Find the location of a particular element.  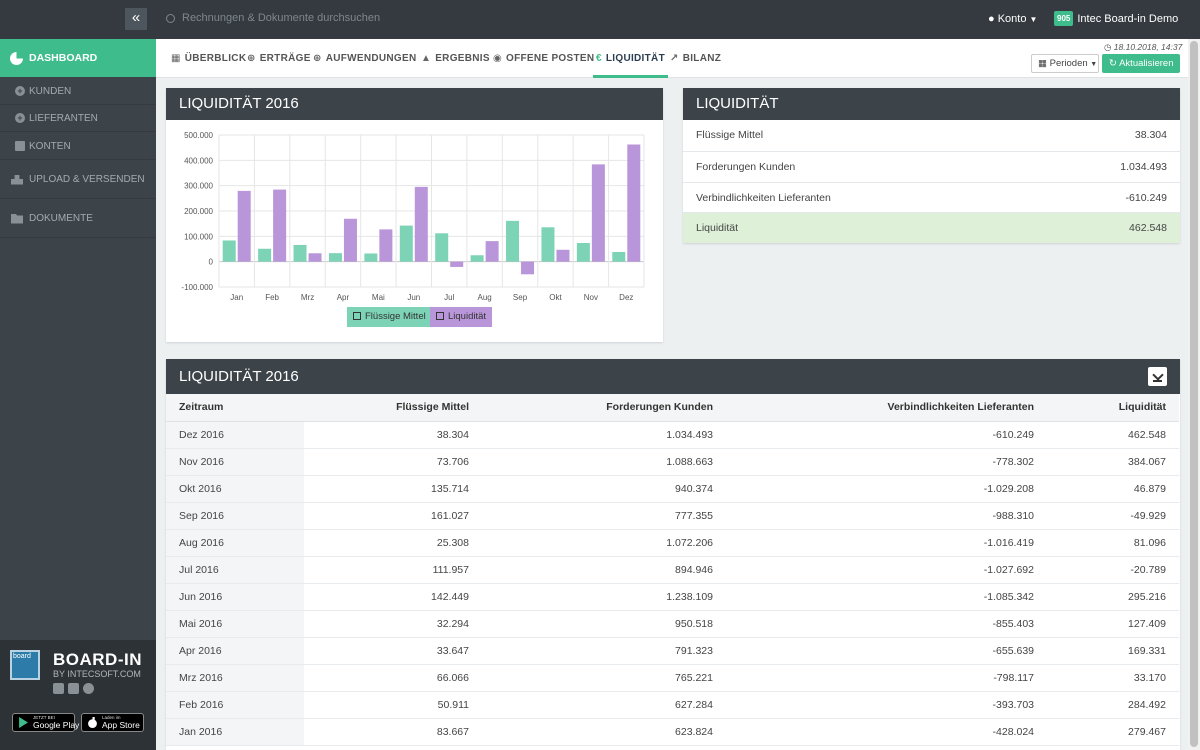

app-store-badge: Laden im App Store is located at coordinates (112, 722).